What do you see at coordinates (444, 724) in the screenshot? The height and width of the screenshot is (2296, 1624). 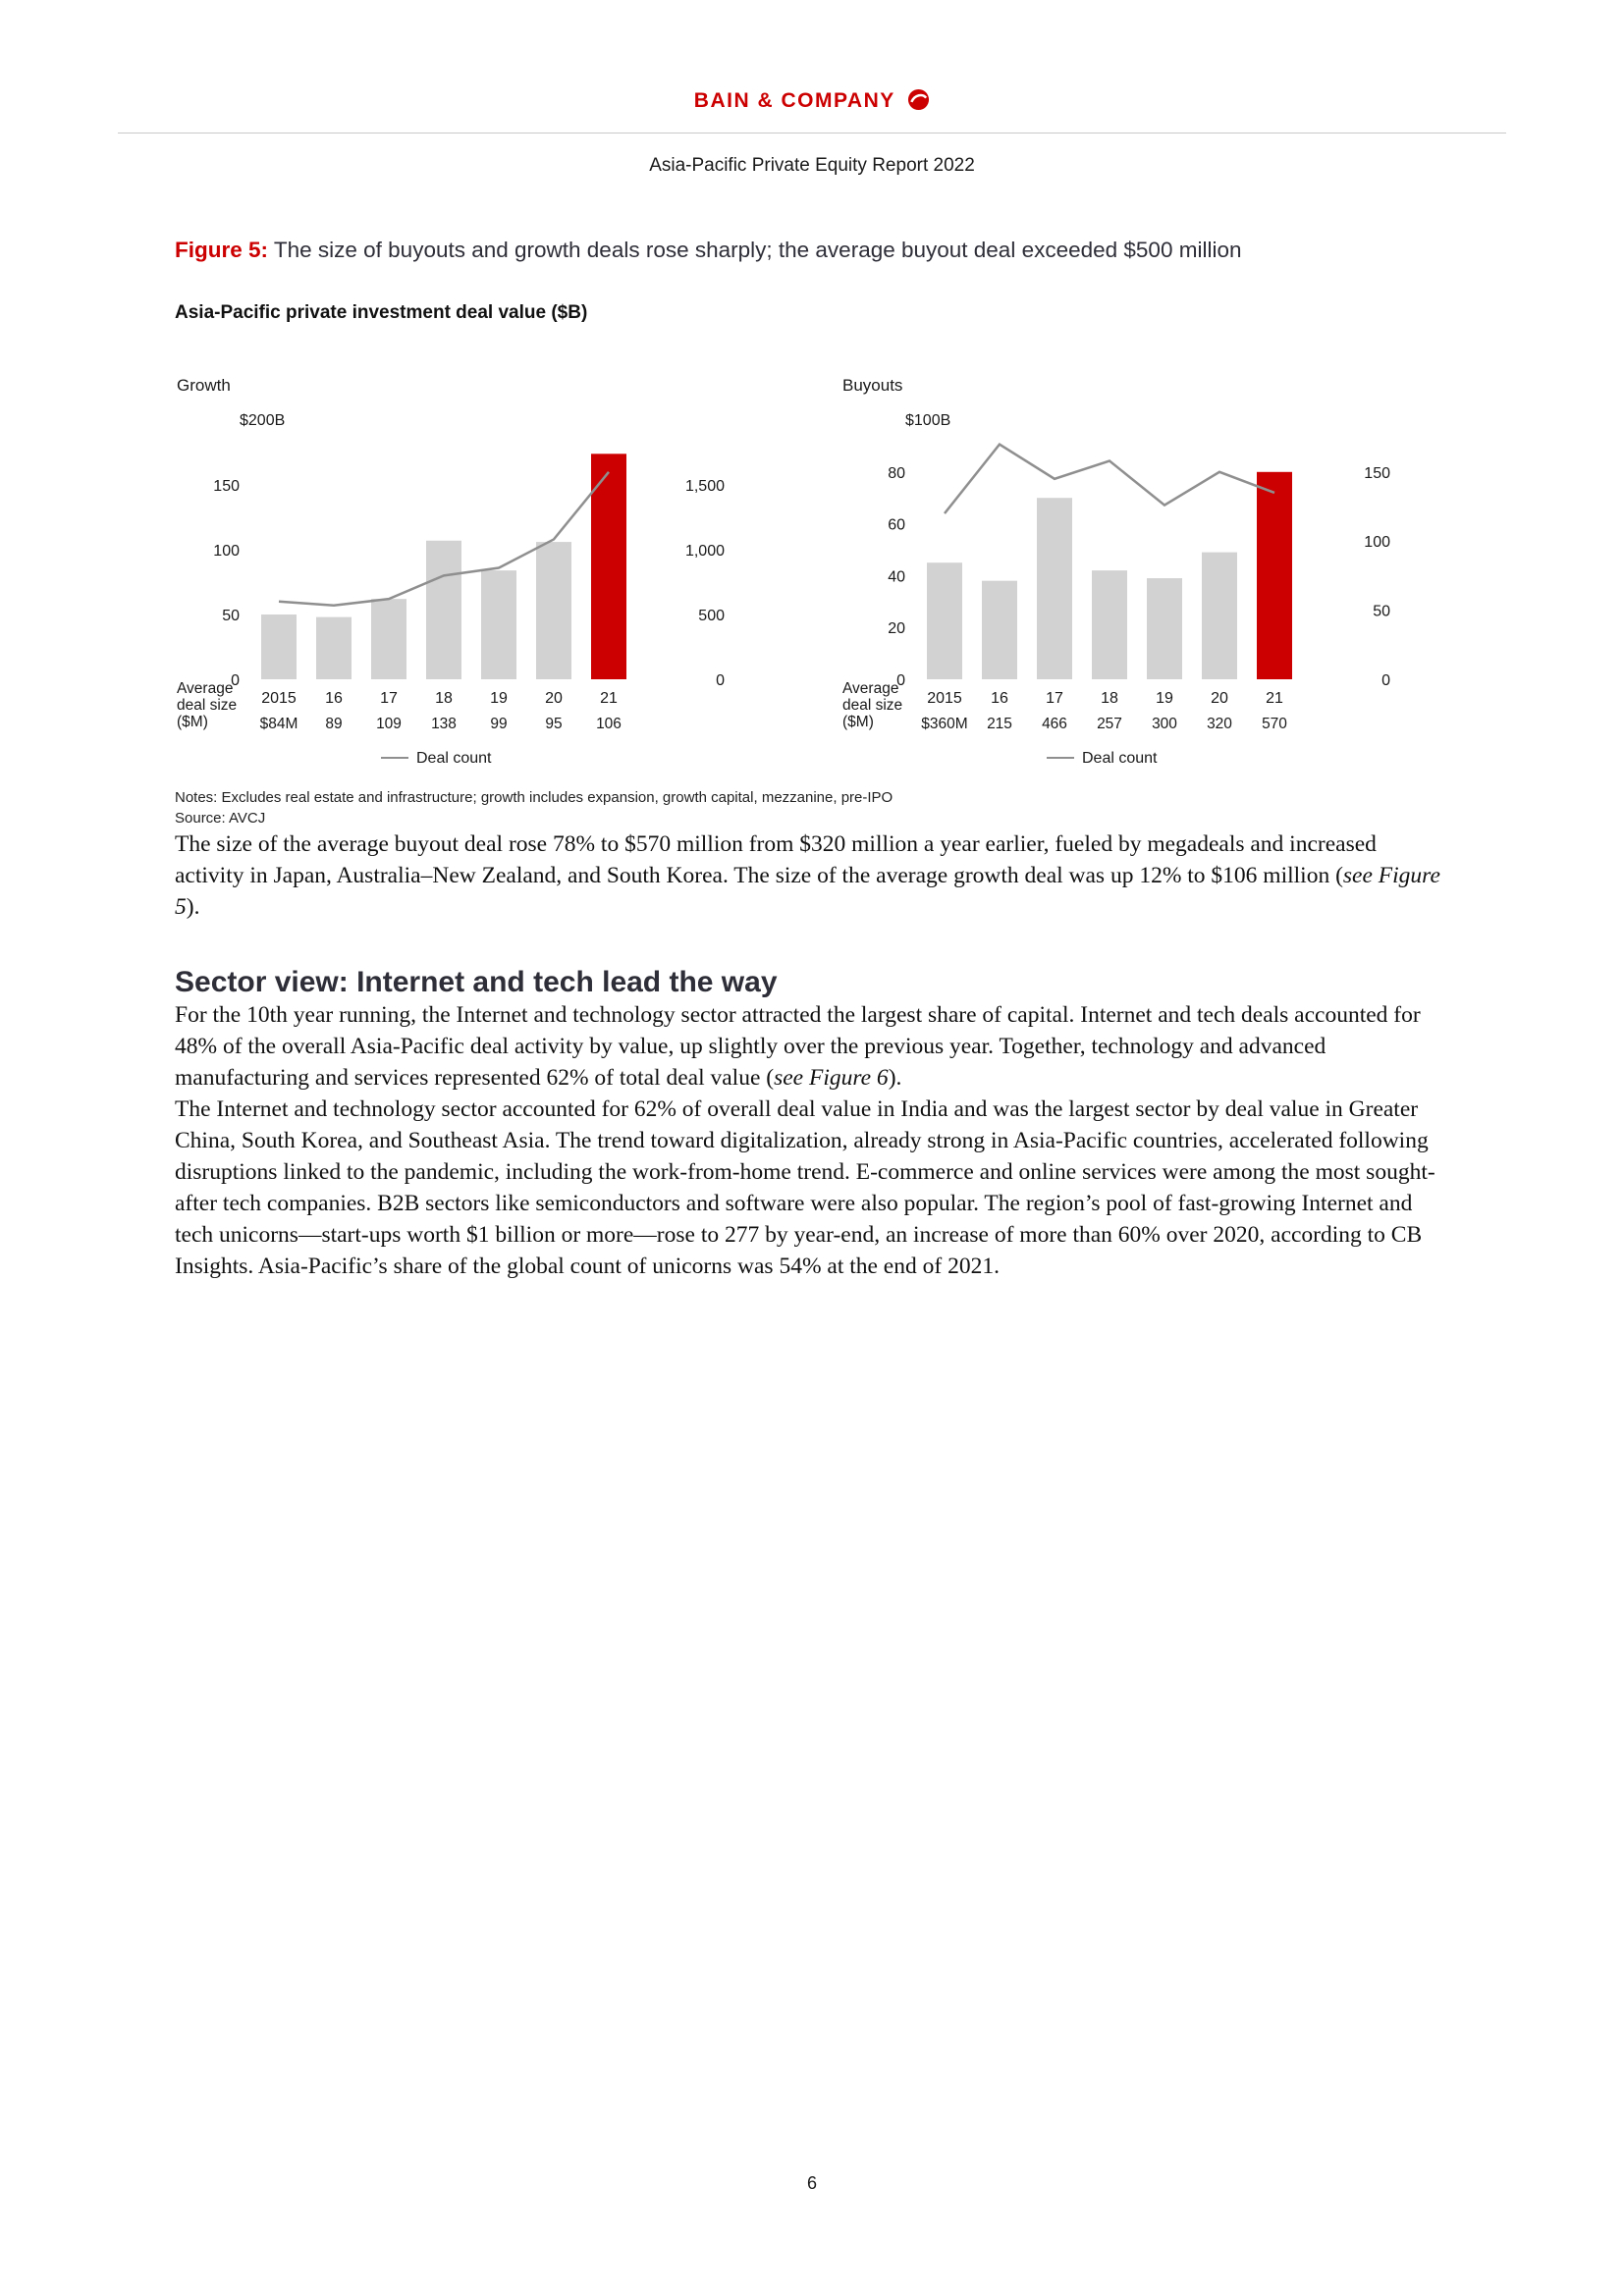 I see `svg-text: 138` at bounding box center [444, 724].